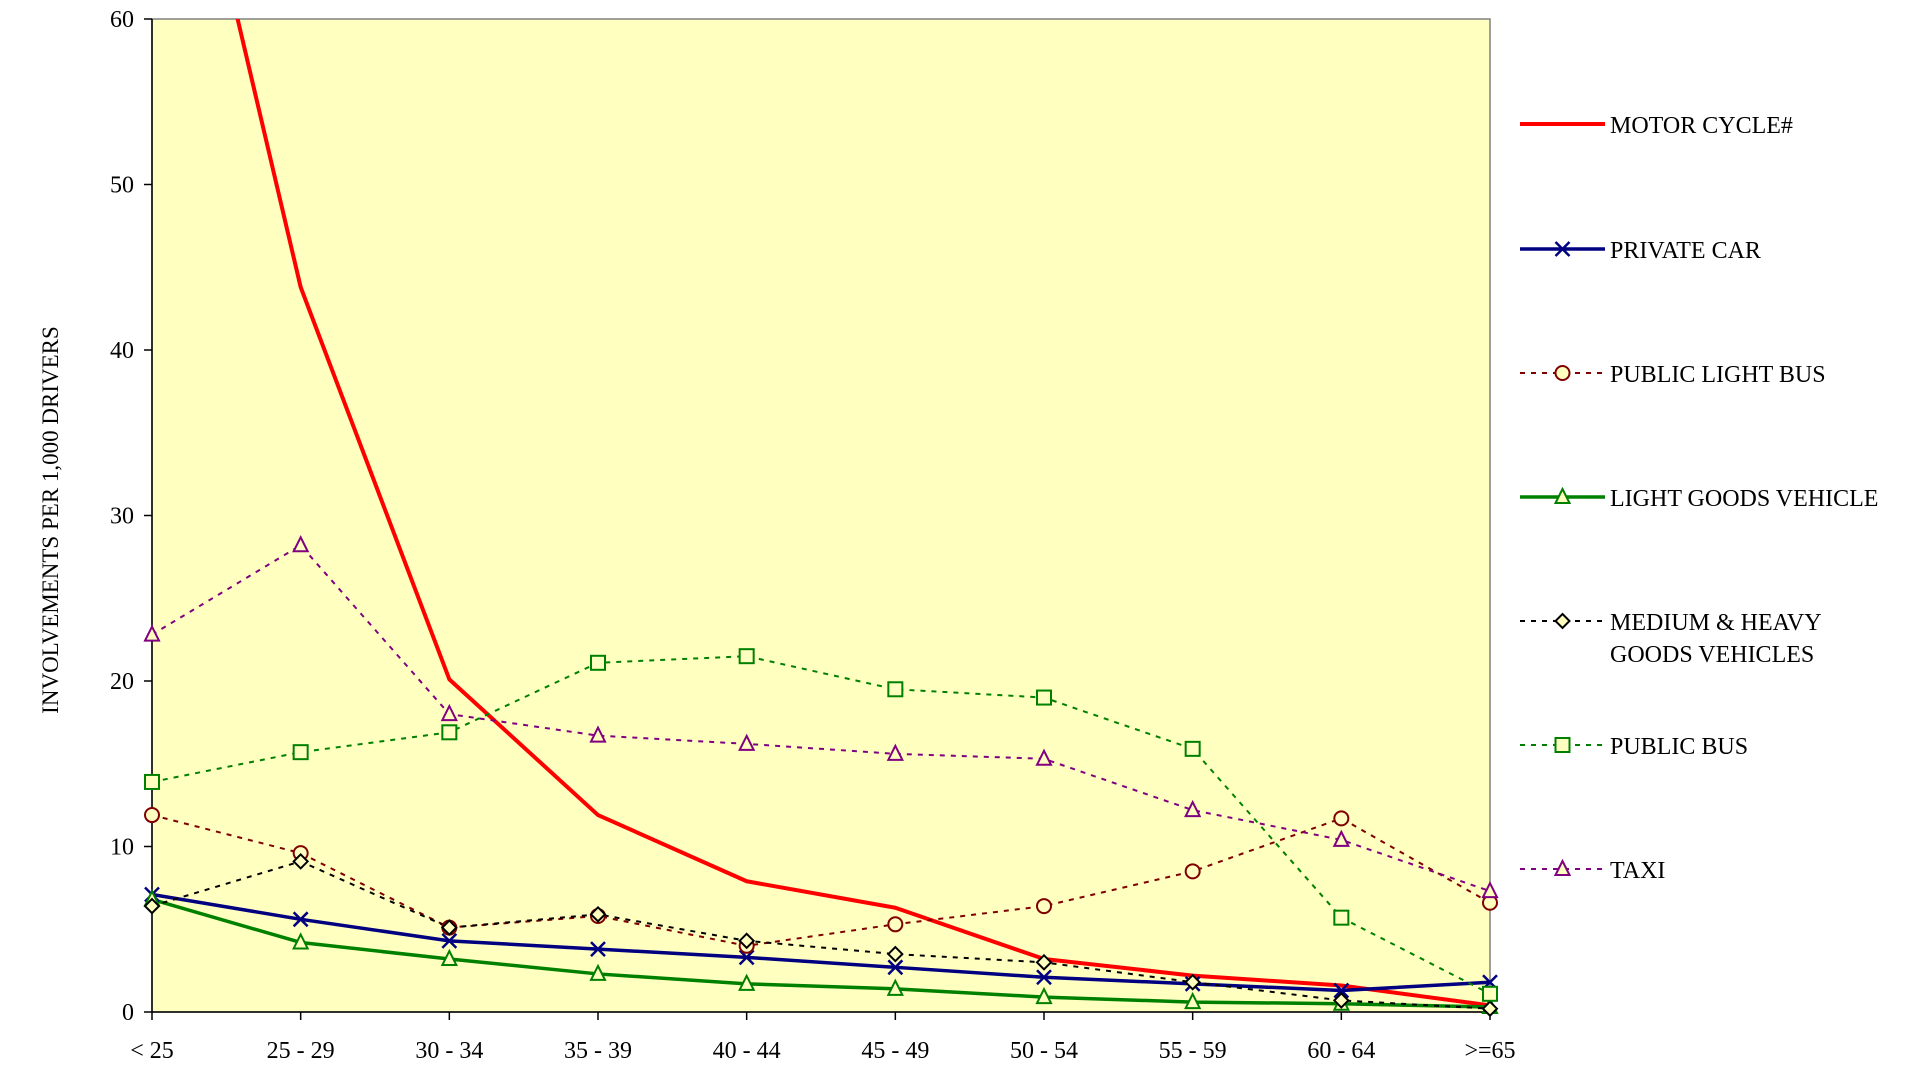 The image size is (1925, 1068). Describe the element at coordinates (50, 520) in the screenshot. I see `y-axis-title: INVOLVEMENTS PER 1,000 DRIVERS` at that location.